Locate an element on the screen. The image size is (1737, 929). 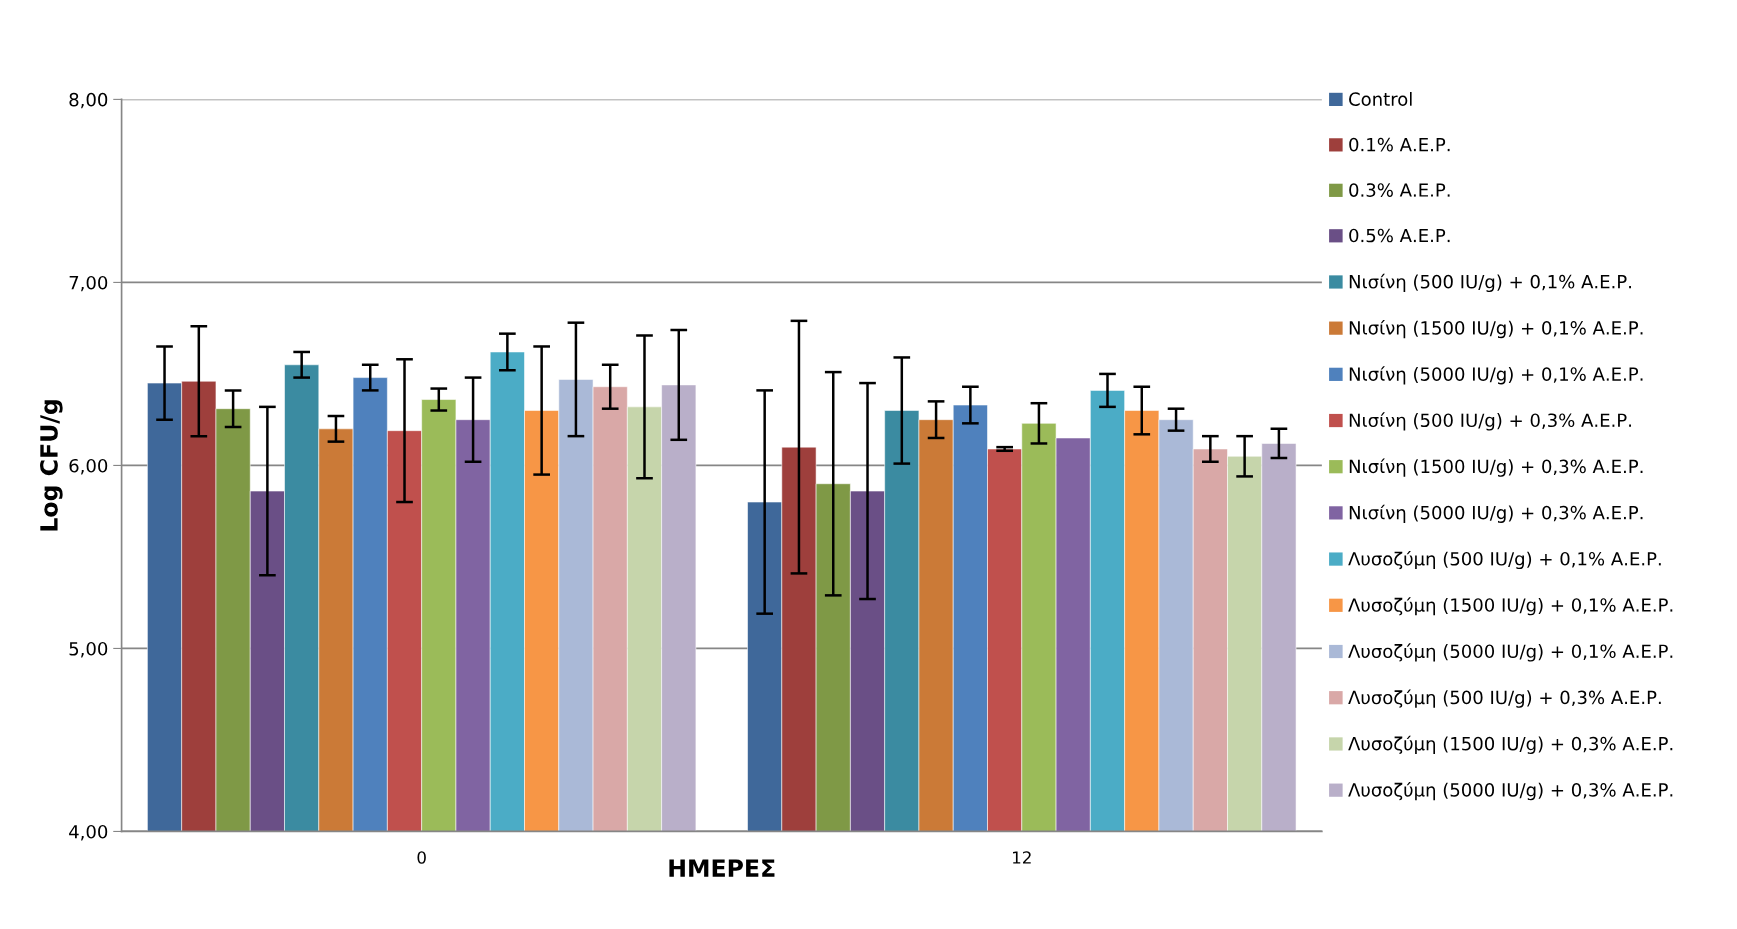
x-axis-title: ΗΜΕΡΕΣ is located at coordinates (722, 868).